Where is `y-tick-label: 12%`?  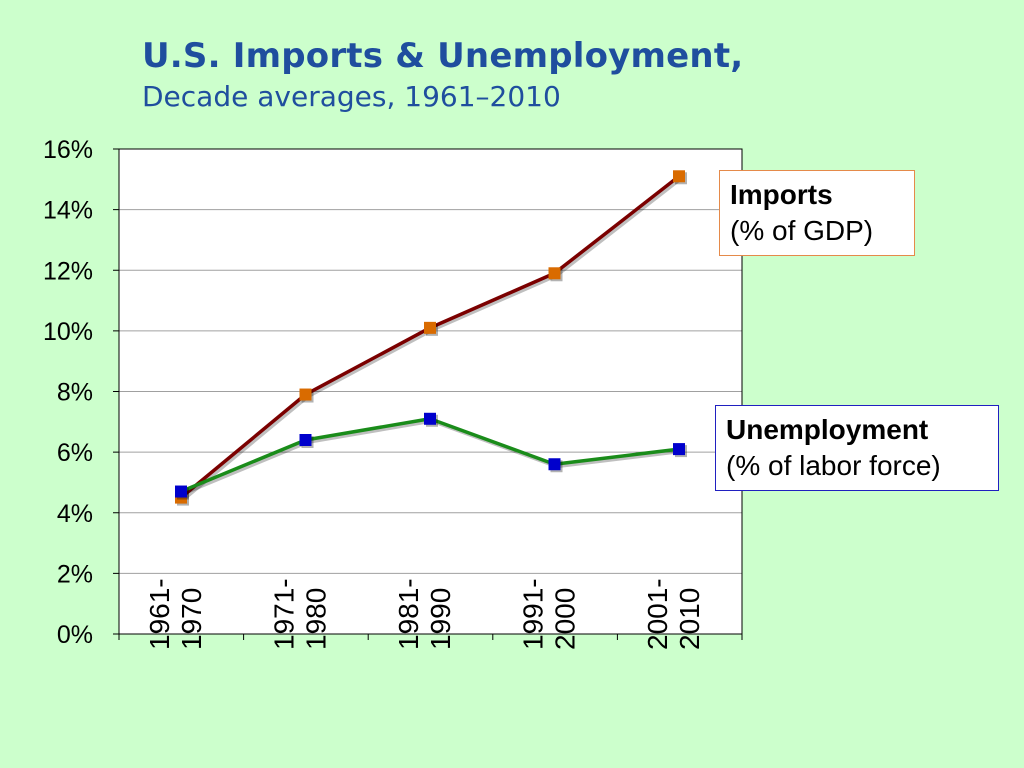 y-tick-label: 12% is located at coordinates (68, 271).